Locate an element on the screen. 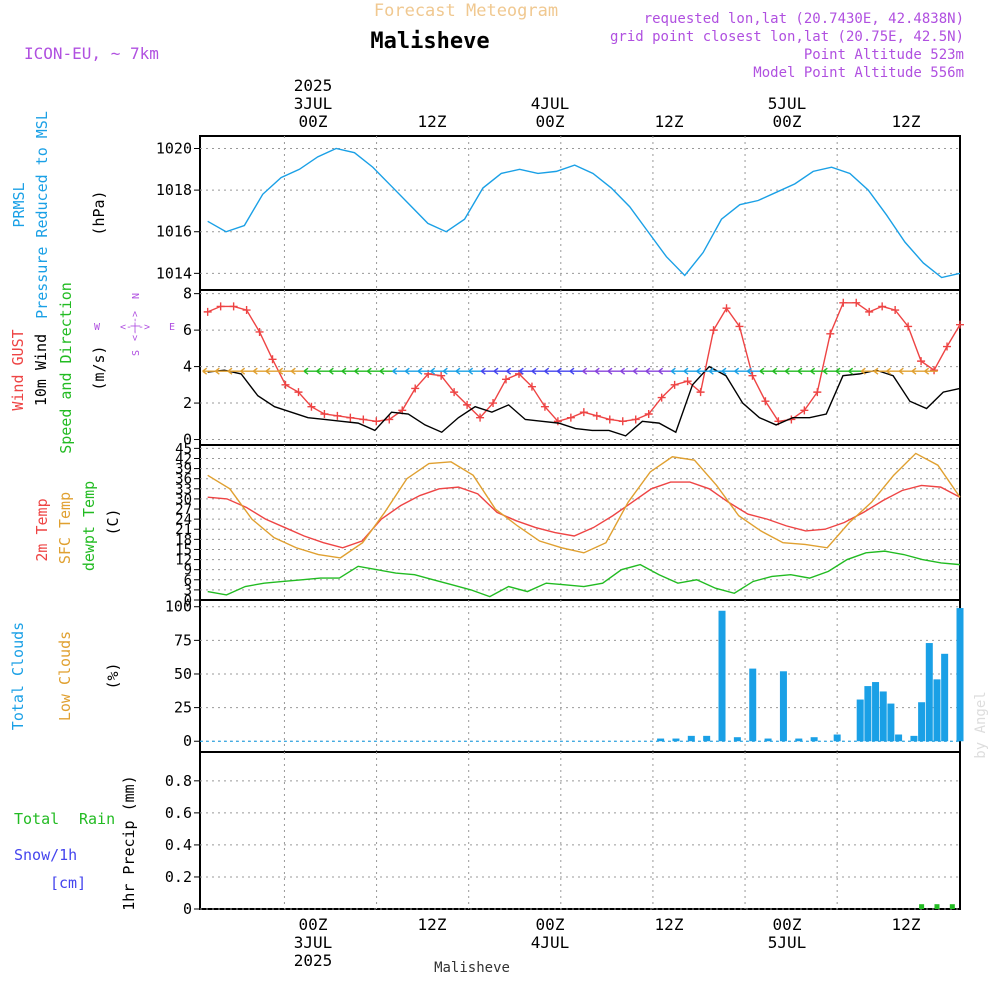 The width and height of the screenshot is (1000, 1000). clouds-unit: (%) is located at coordinates (113, 675).